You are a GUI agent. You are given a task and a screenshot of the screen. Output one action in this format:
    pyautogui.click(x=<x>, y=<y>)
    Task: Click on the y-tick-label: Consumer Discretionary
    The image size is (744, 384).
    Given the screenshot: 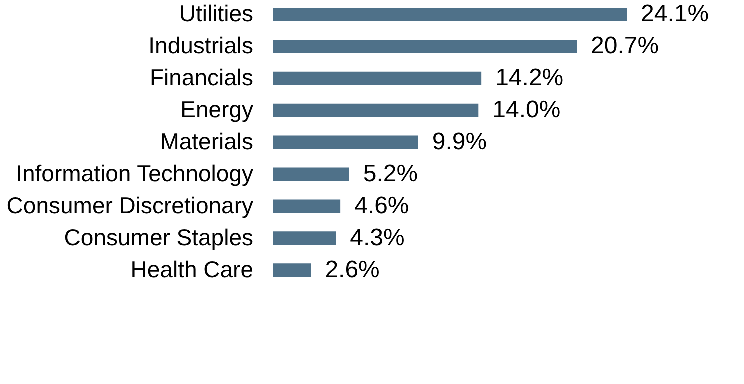 What is the action you would take?
    pyautogui.click(x=130, y=205)
    